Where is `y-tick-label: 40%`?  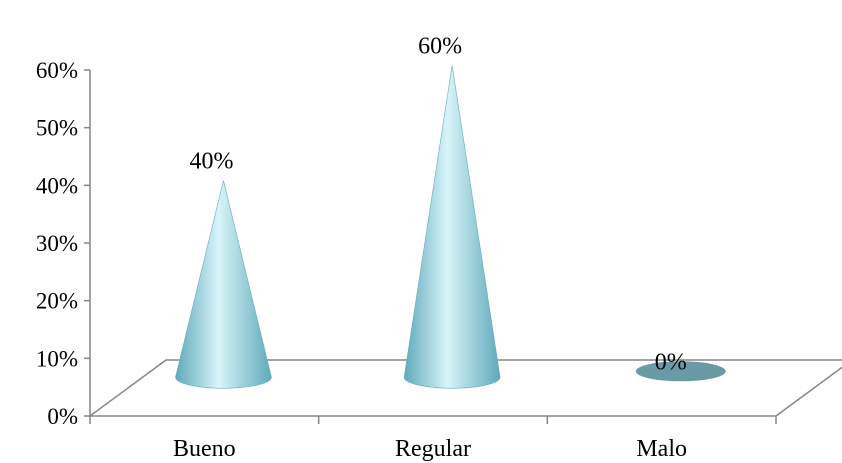 y-tick-label: 40% is located at coordinates (57, 185).